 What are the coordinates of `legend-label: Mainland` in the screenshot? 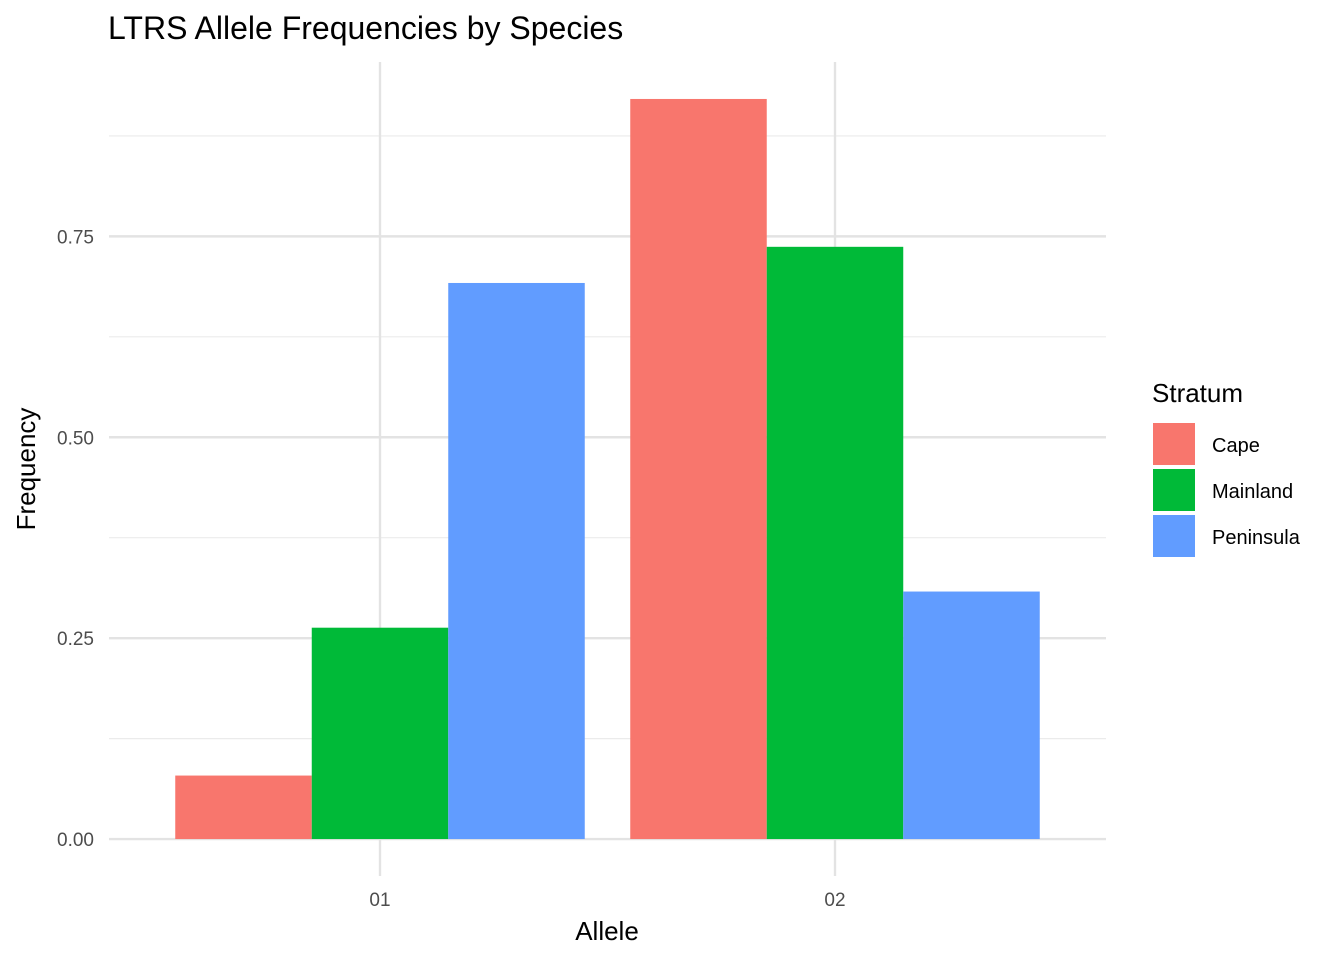 It's located at (1252, 492).